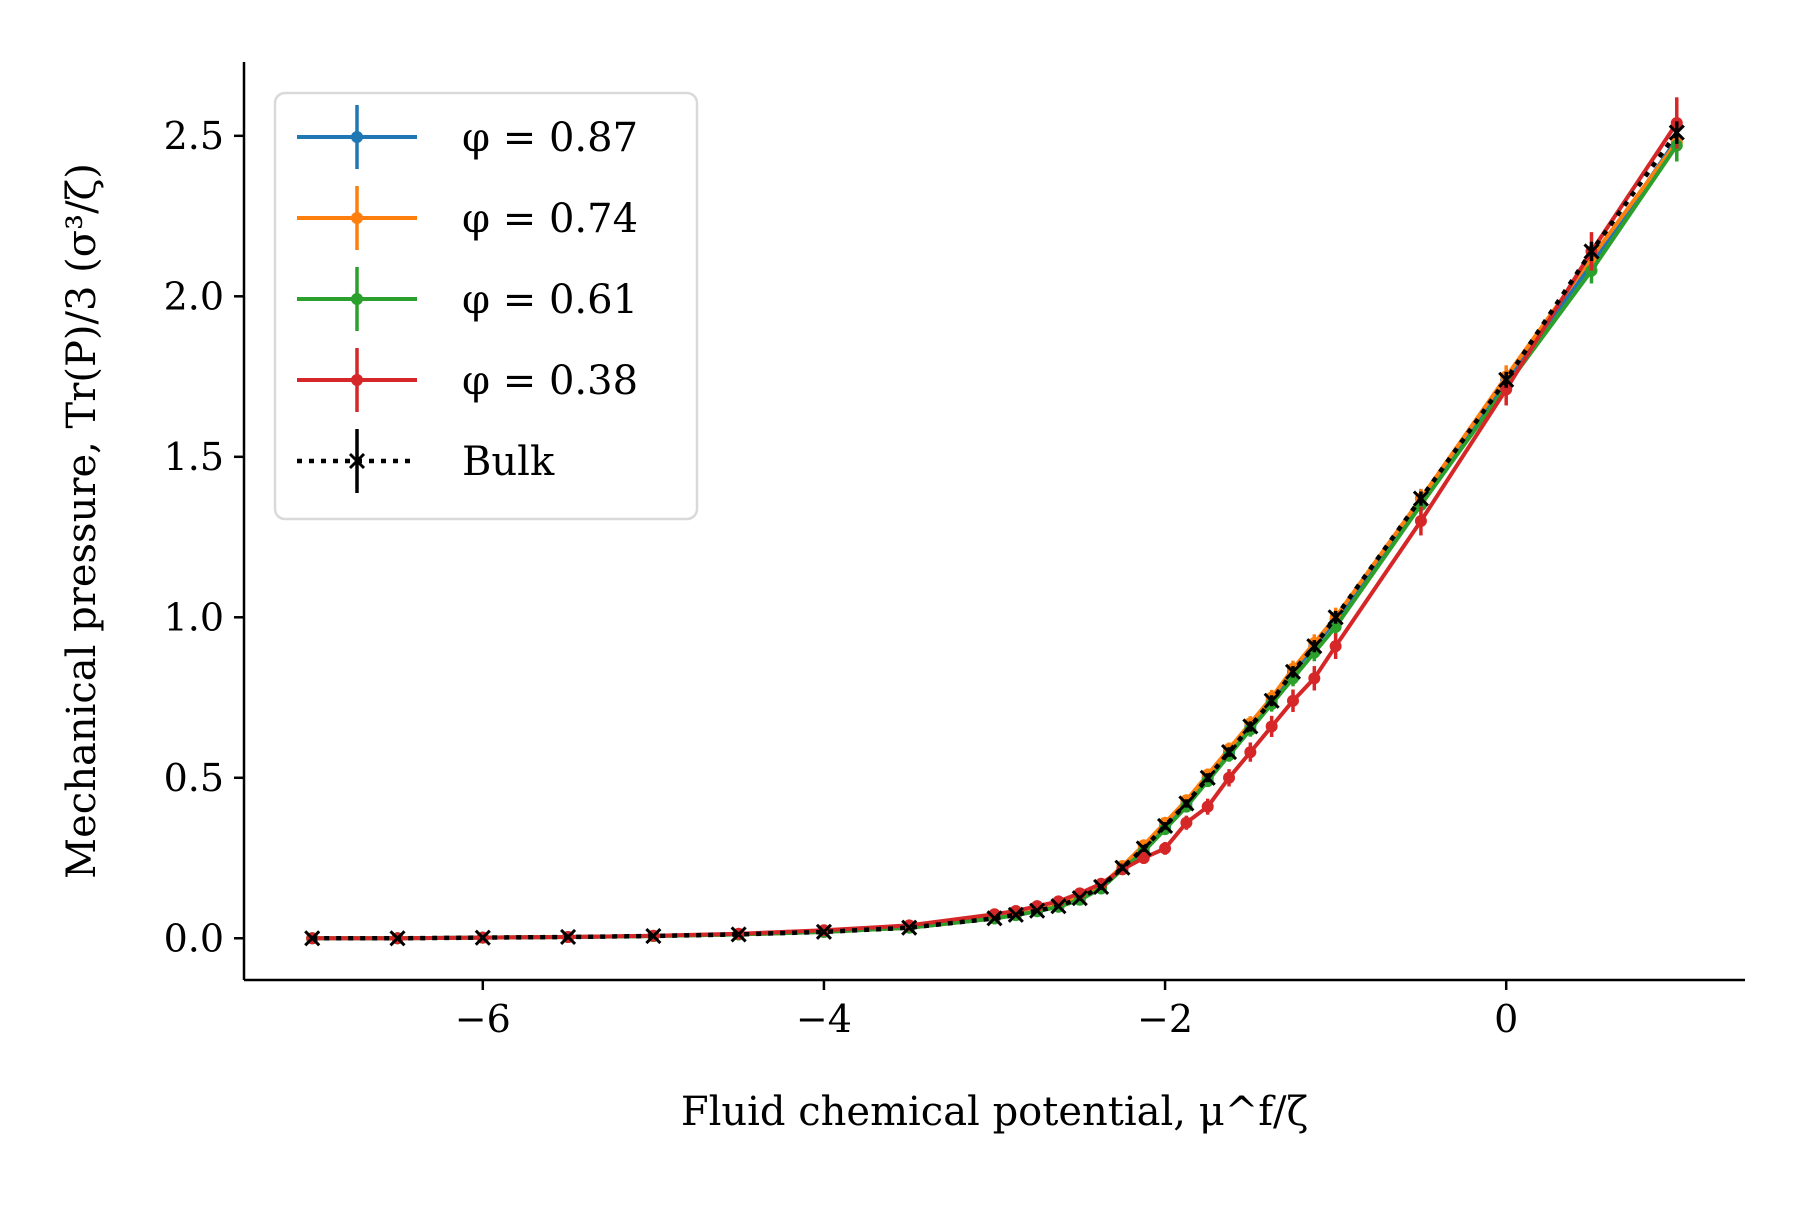 The width and height of the screenshot is (1800, 1205). Describe the element at coordinates (1165, 1019) in the screenshot. I see `x-tick-label: −2` at that location.